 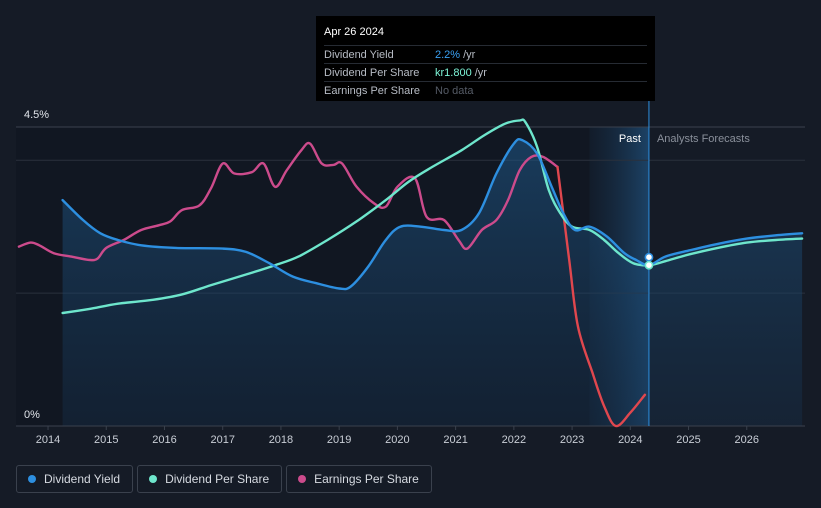 What do you see at coordinates (514, 440) in the screenshot?
I see `x-tick-label: 2022` at bounding box center [514, 440].